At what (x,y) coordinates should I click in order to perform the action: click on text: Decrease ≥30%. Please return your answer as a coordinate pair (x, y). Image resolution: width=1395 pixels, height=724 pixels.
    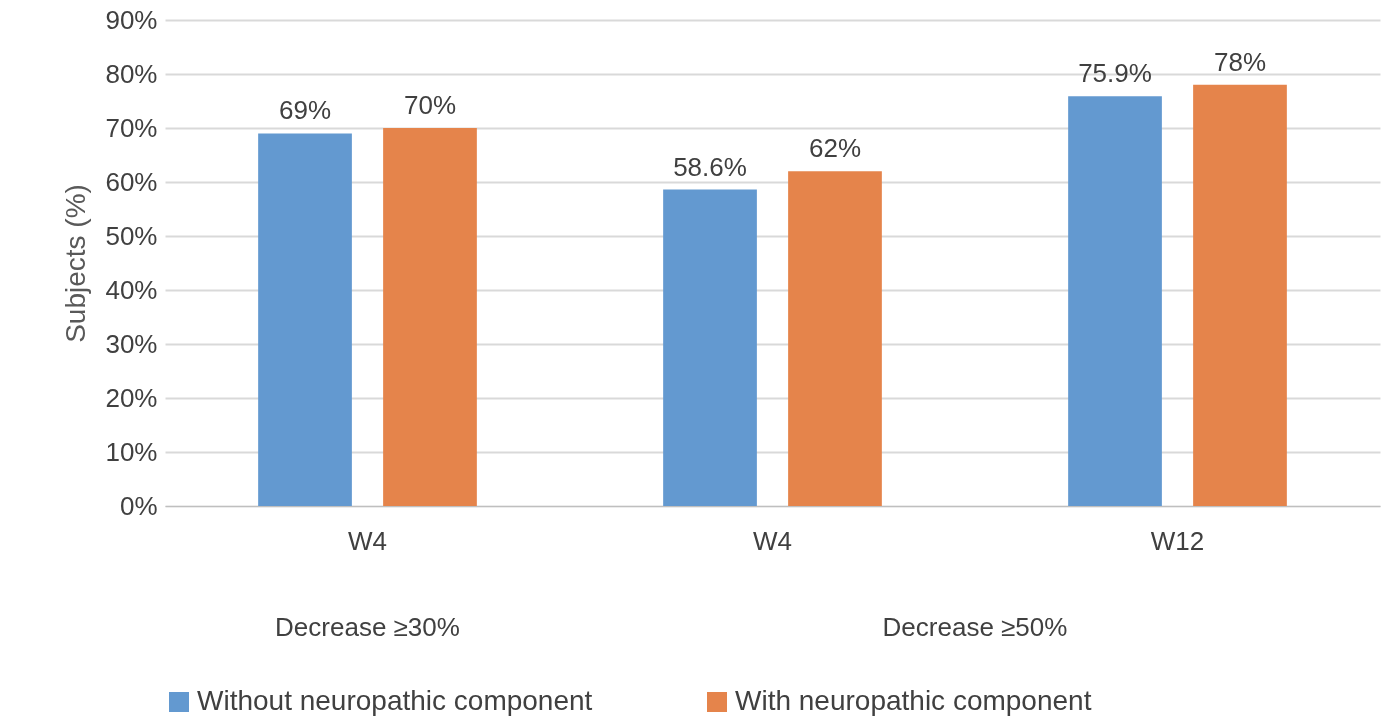
    Looking at the image, I should click on (367, 627).